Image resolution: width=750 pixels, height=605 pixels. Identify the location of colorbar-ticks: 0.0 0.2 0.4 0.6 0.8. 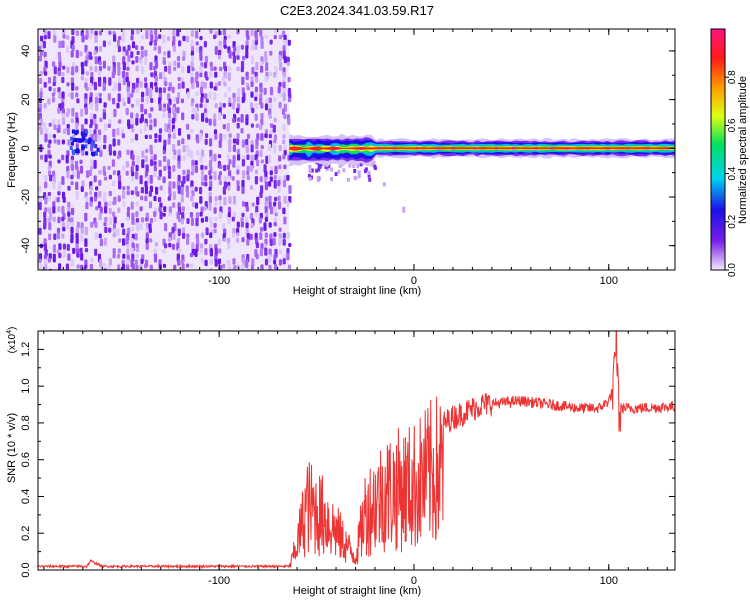
(731, 173).